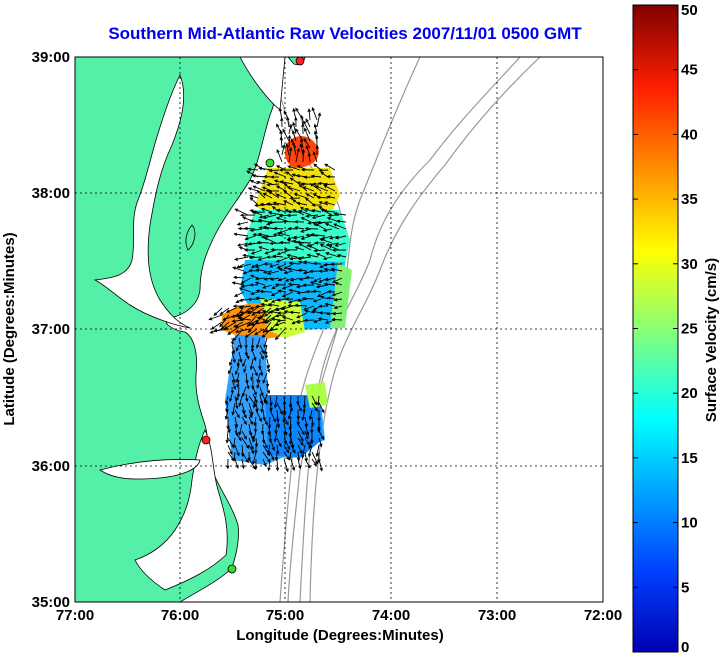 The height and width of the screenshot is (659, 724). What do you see at coordinates (180, 615) in the screenshot?
I see `x-tick-label: 76:00` at bounding box center [180, 615].